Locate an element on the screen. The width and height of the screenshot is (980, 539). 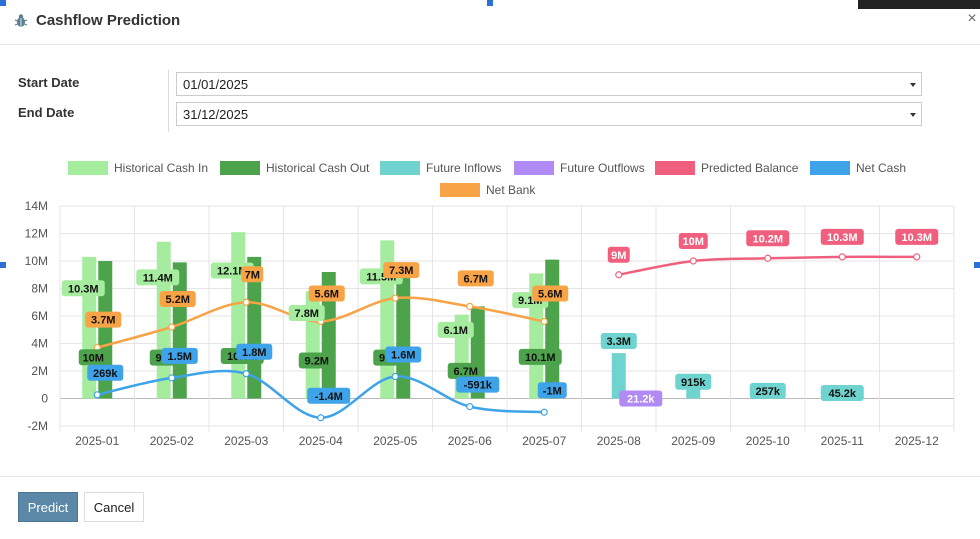
data-label-cash-out: 6.7M is located at coordinates (466, 372).